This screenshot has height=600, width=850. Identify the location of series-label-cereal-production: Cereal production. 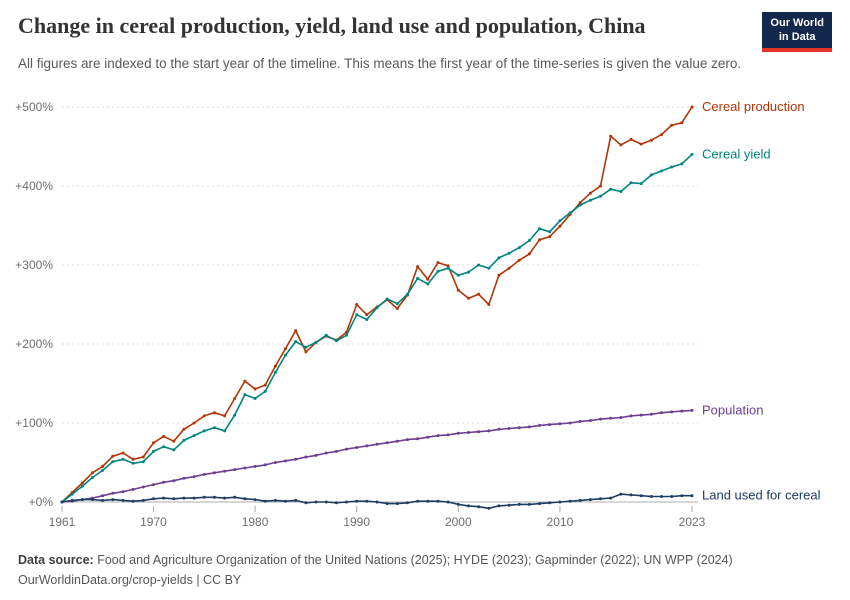
(753, 106).